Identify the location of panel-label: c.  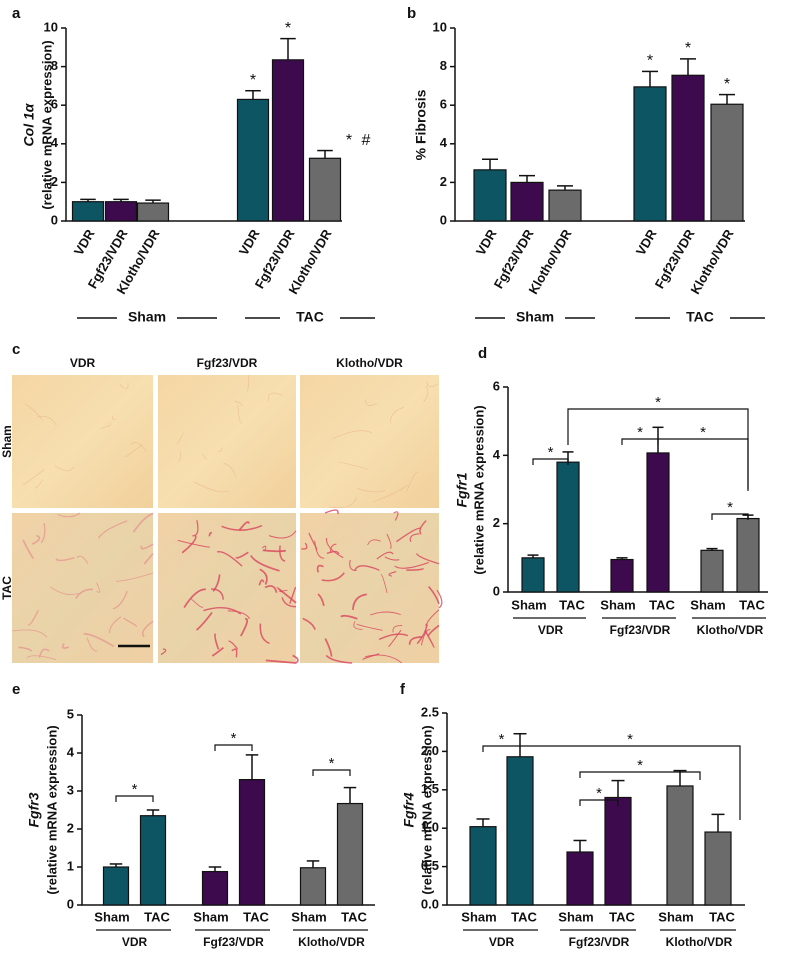
(16, 349).